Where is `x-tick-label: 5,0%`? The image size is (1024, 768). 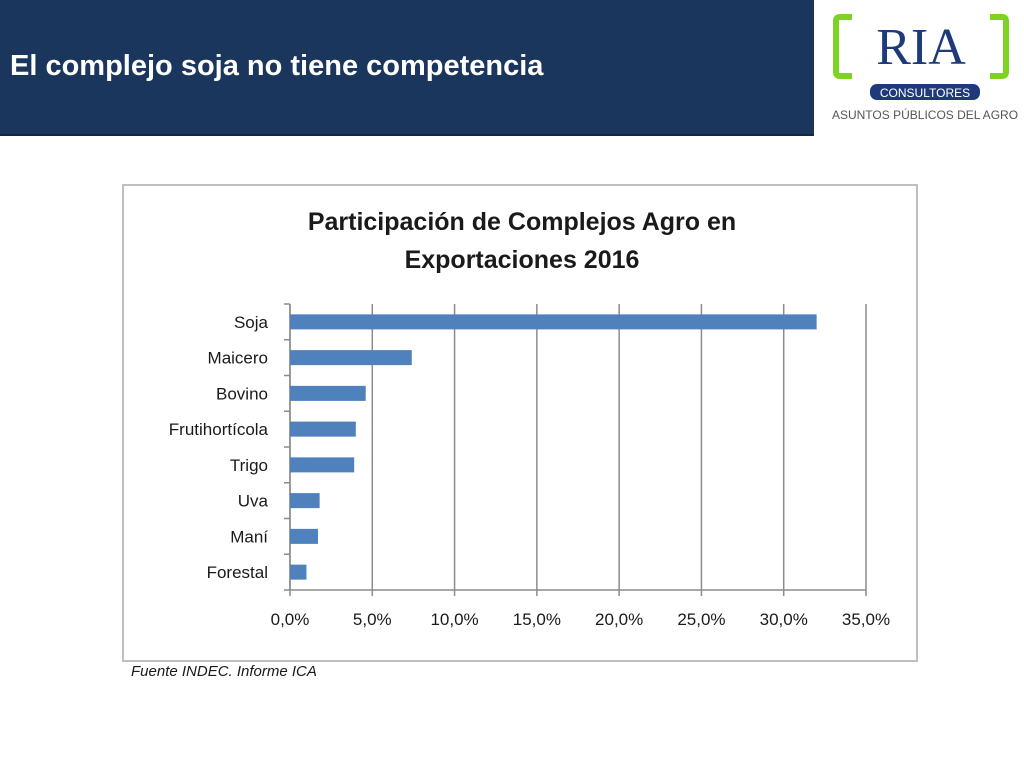 x-tick-label: 5,0% is located at coordinates (372, 619).